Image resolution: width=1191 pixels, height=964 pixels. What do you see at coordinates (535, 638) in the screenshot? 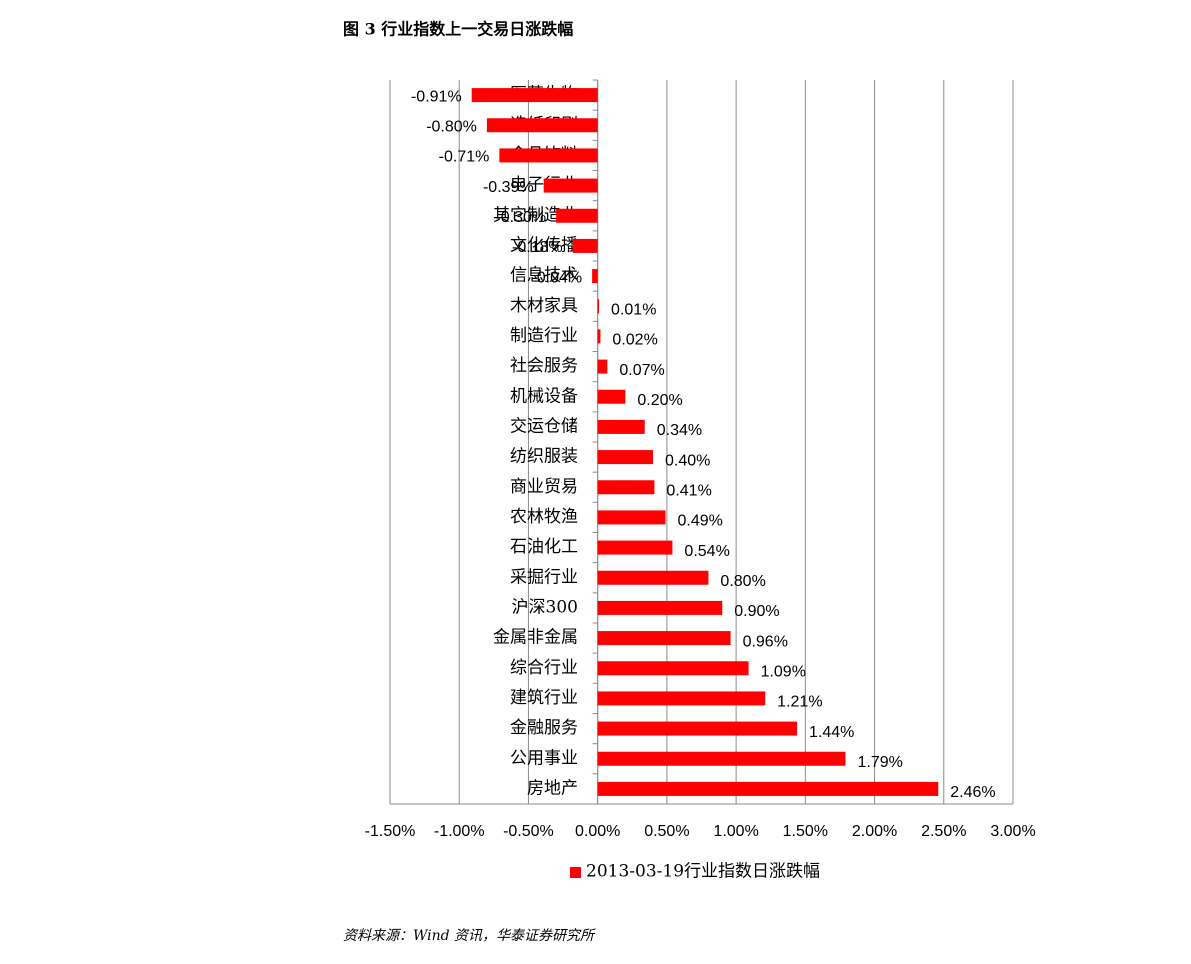
I see `category-label: 金属非金属` at bounding box center [535, 638].